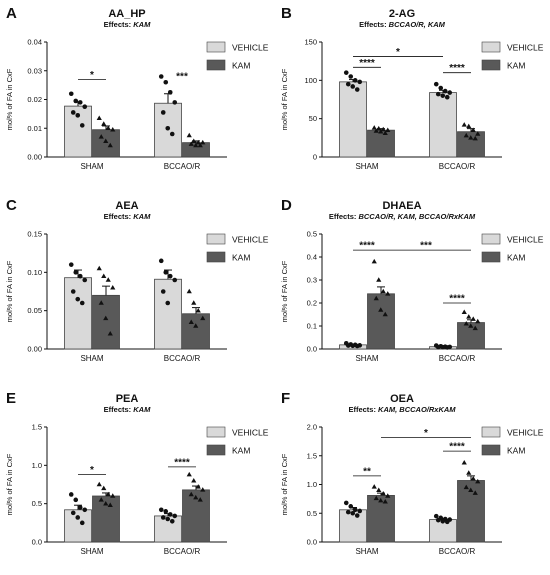  Describe the element at coordinates (286, 13) in the screenshot. I see `panel-letter: B` at that location.